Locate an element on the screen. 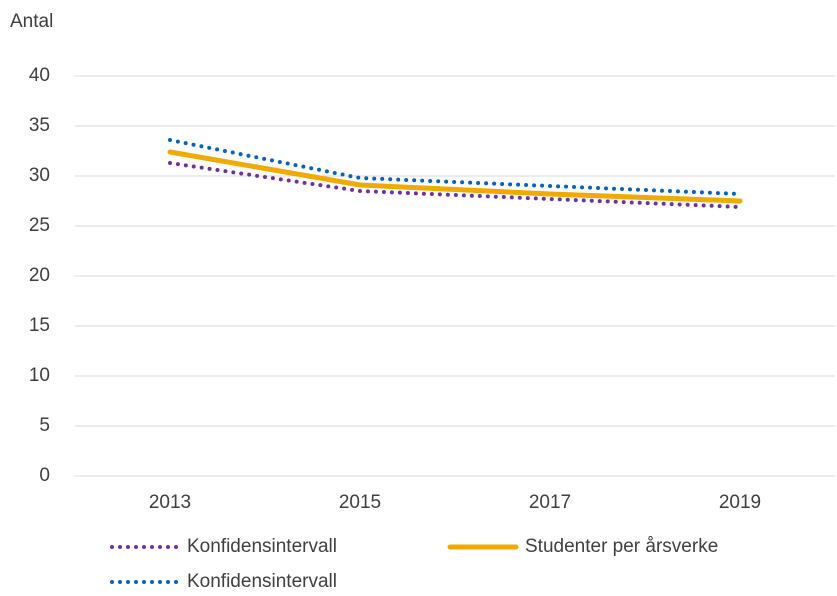 The image size is (837, 596). y-tick-label: 5 is located at coordinates (44, 425).